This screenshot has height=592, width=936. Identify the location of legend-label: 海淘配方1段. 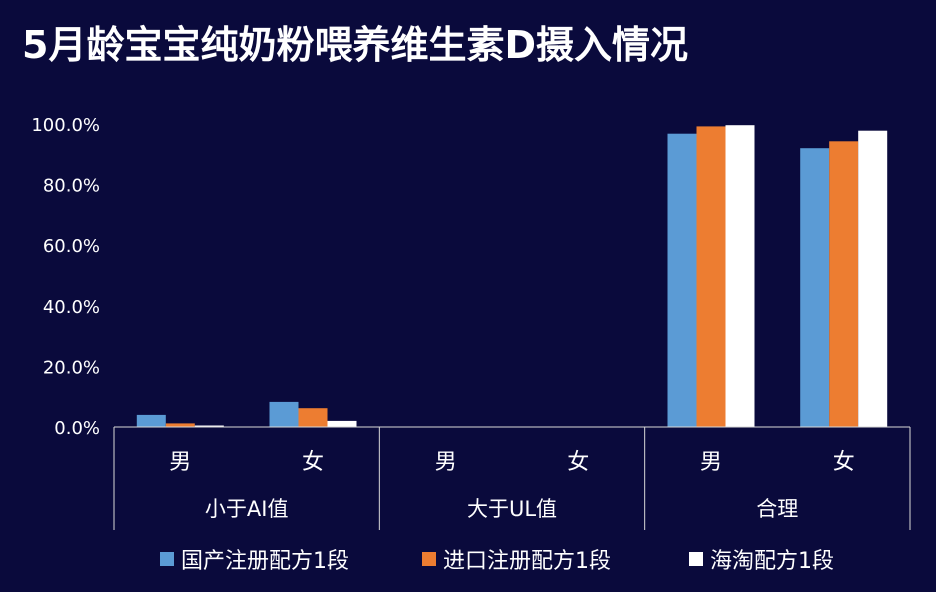
(772, 561).